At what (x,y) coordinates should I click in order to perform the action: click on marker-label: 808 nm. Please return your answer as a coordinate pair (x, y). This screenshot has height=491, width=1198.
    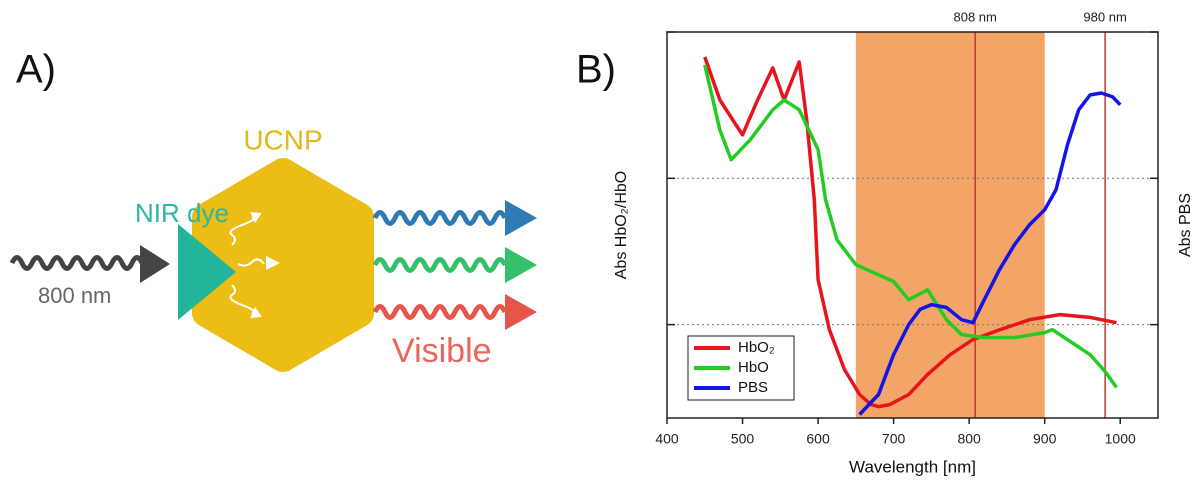
    Looking at the image, I should click on (975, 16).